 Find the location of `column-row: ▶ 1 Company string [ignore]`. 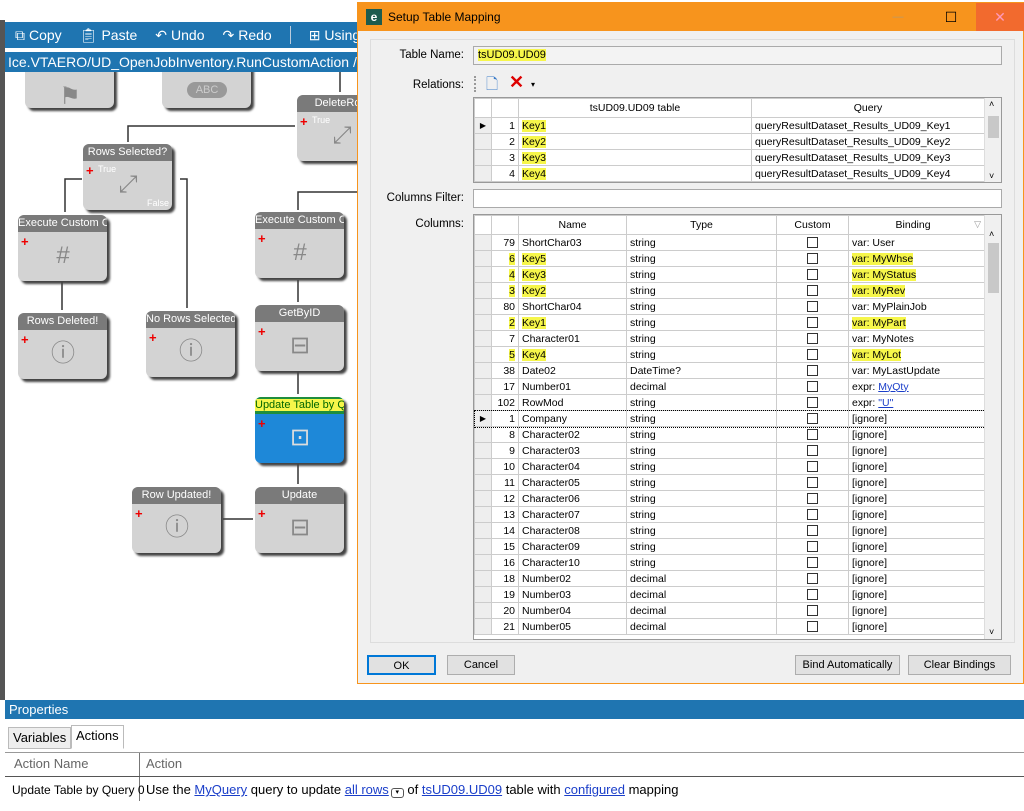

column-row: ▶ 1 Company string [ignore] is located at coordinates (730, 418).